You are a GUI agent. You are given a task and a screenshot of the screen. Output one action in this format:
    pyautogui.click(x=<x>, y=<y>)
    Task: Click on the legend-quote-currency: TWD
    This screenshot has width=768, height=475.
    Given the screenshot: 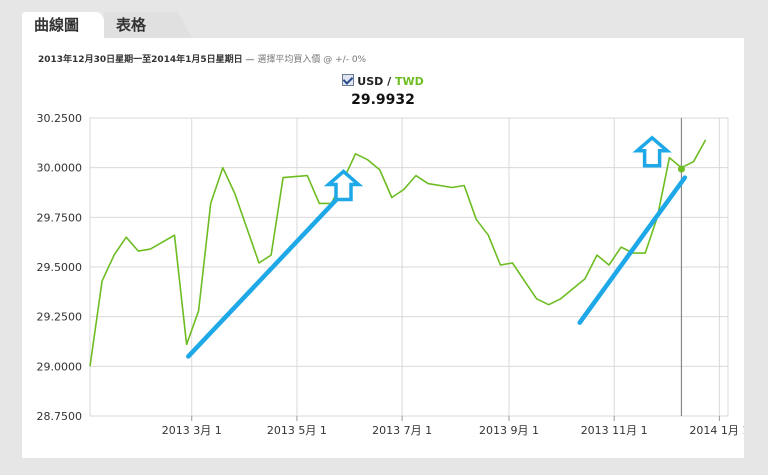 What is the action you would take?
    pyautogui.click(x=409, y=81)
    